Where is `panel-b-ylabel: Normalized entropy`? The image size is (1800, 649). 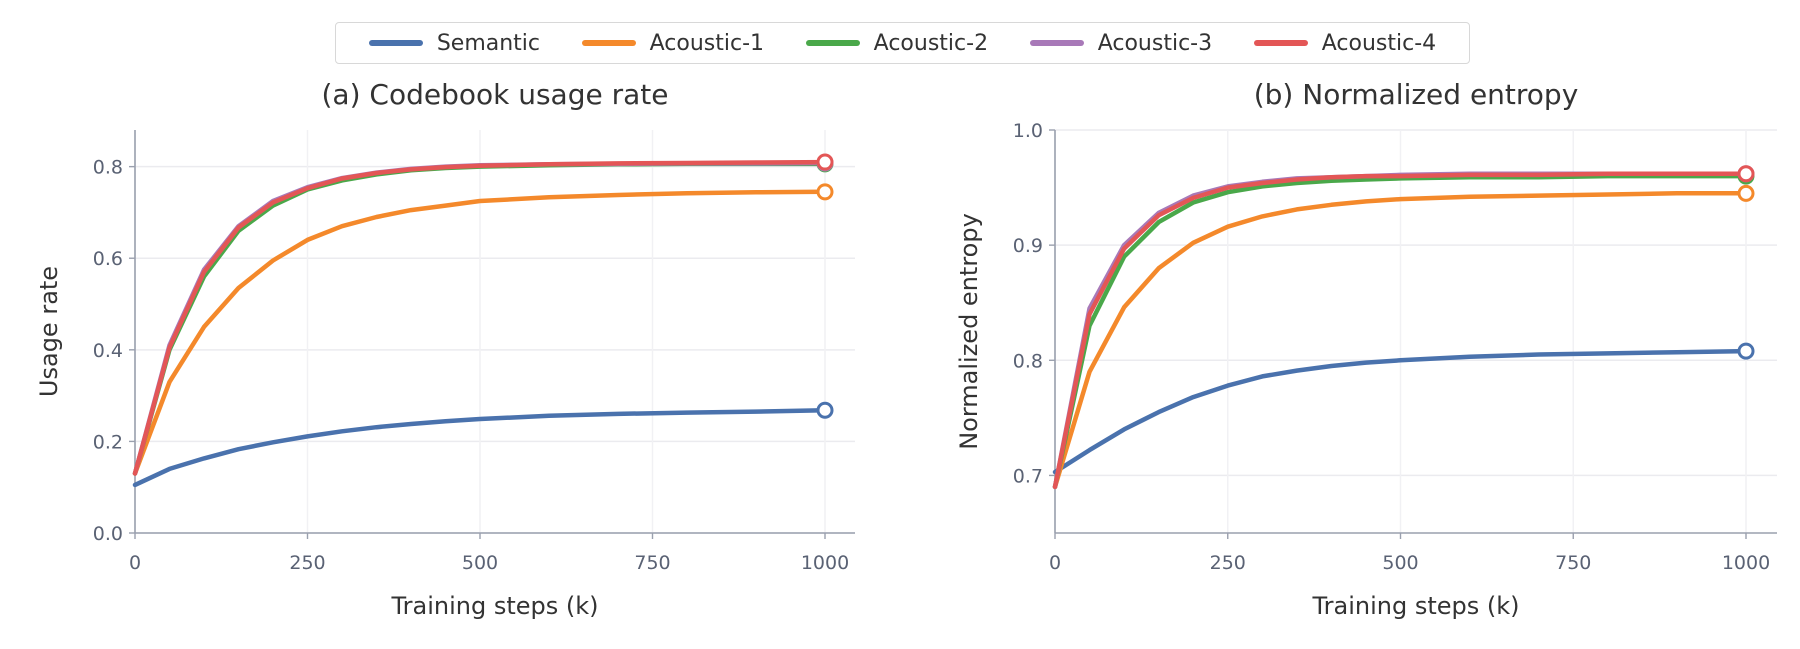 panel-b-ylabel: Normalized entropy is located at coordinates (969, 331).